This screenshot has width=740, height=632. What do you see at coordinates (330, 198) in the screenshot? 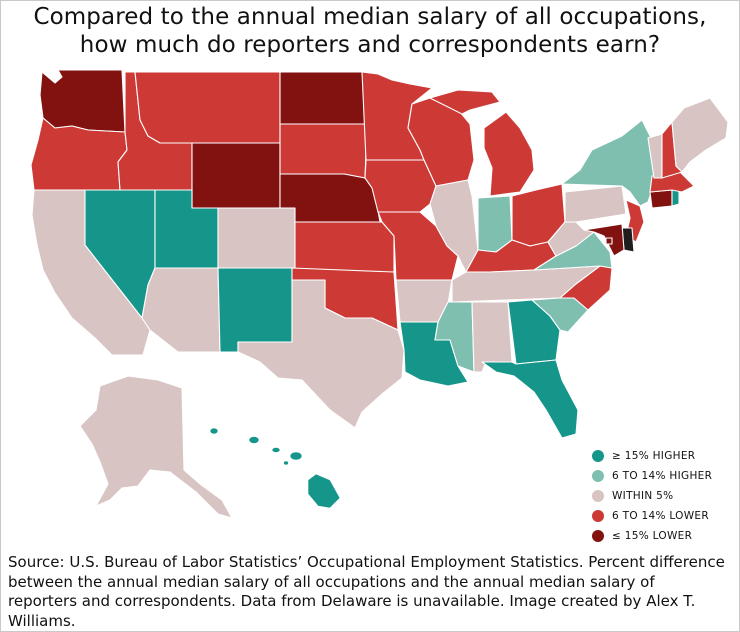
I see `state-nebraska` at bounding box center [330, 198].